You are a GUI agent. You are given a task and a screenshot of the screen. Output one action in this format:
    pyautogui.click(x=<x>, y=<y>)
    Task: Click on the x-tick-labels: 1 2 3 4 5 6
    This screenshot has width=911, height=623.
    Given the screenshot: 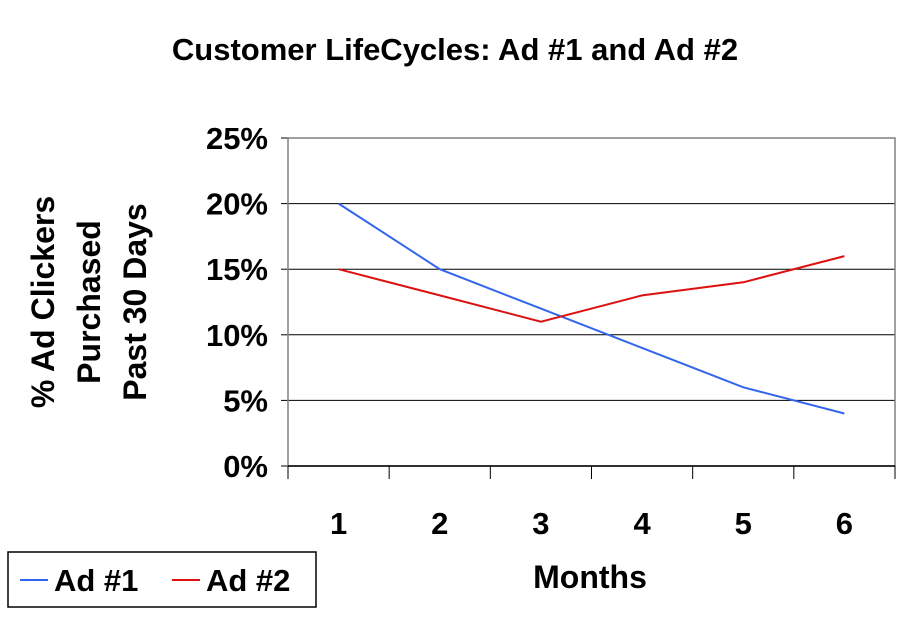 What is the action you would take?
    pyautogui.click(x=591, y=523)
    